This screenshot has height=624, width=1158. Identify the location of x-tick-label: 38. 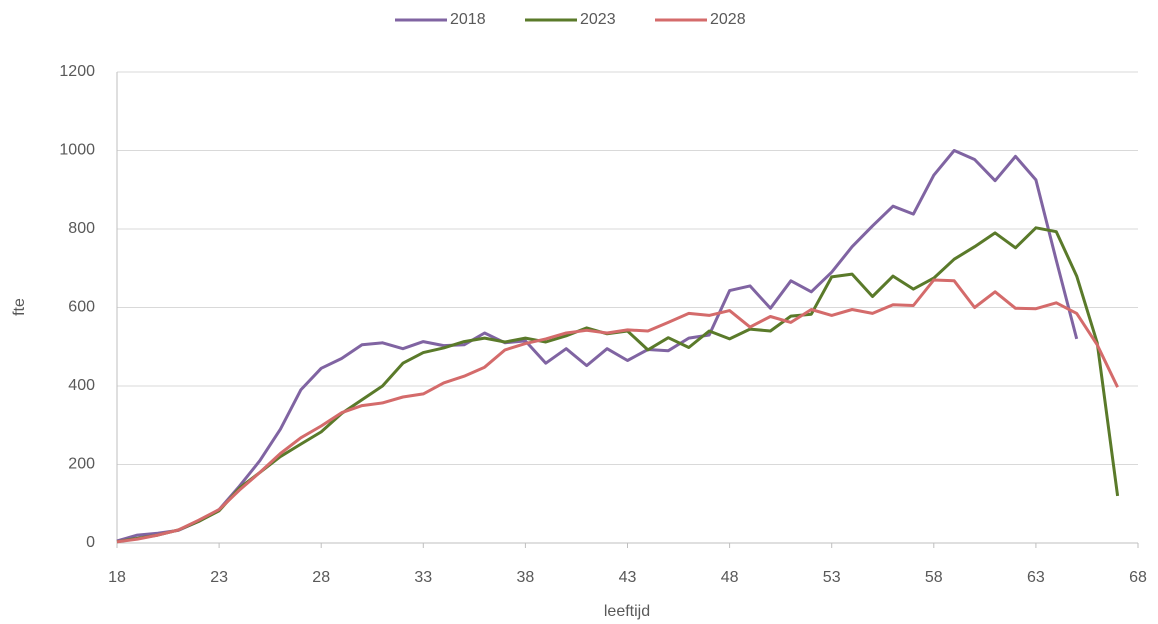
(526, 577).